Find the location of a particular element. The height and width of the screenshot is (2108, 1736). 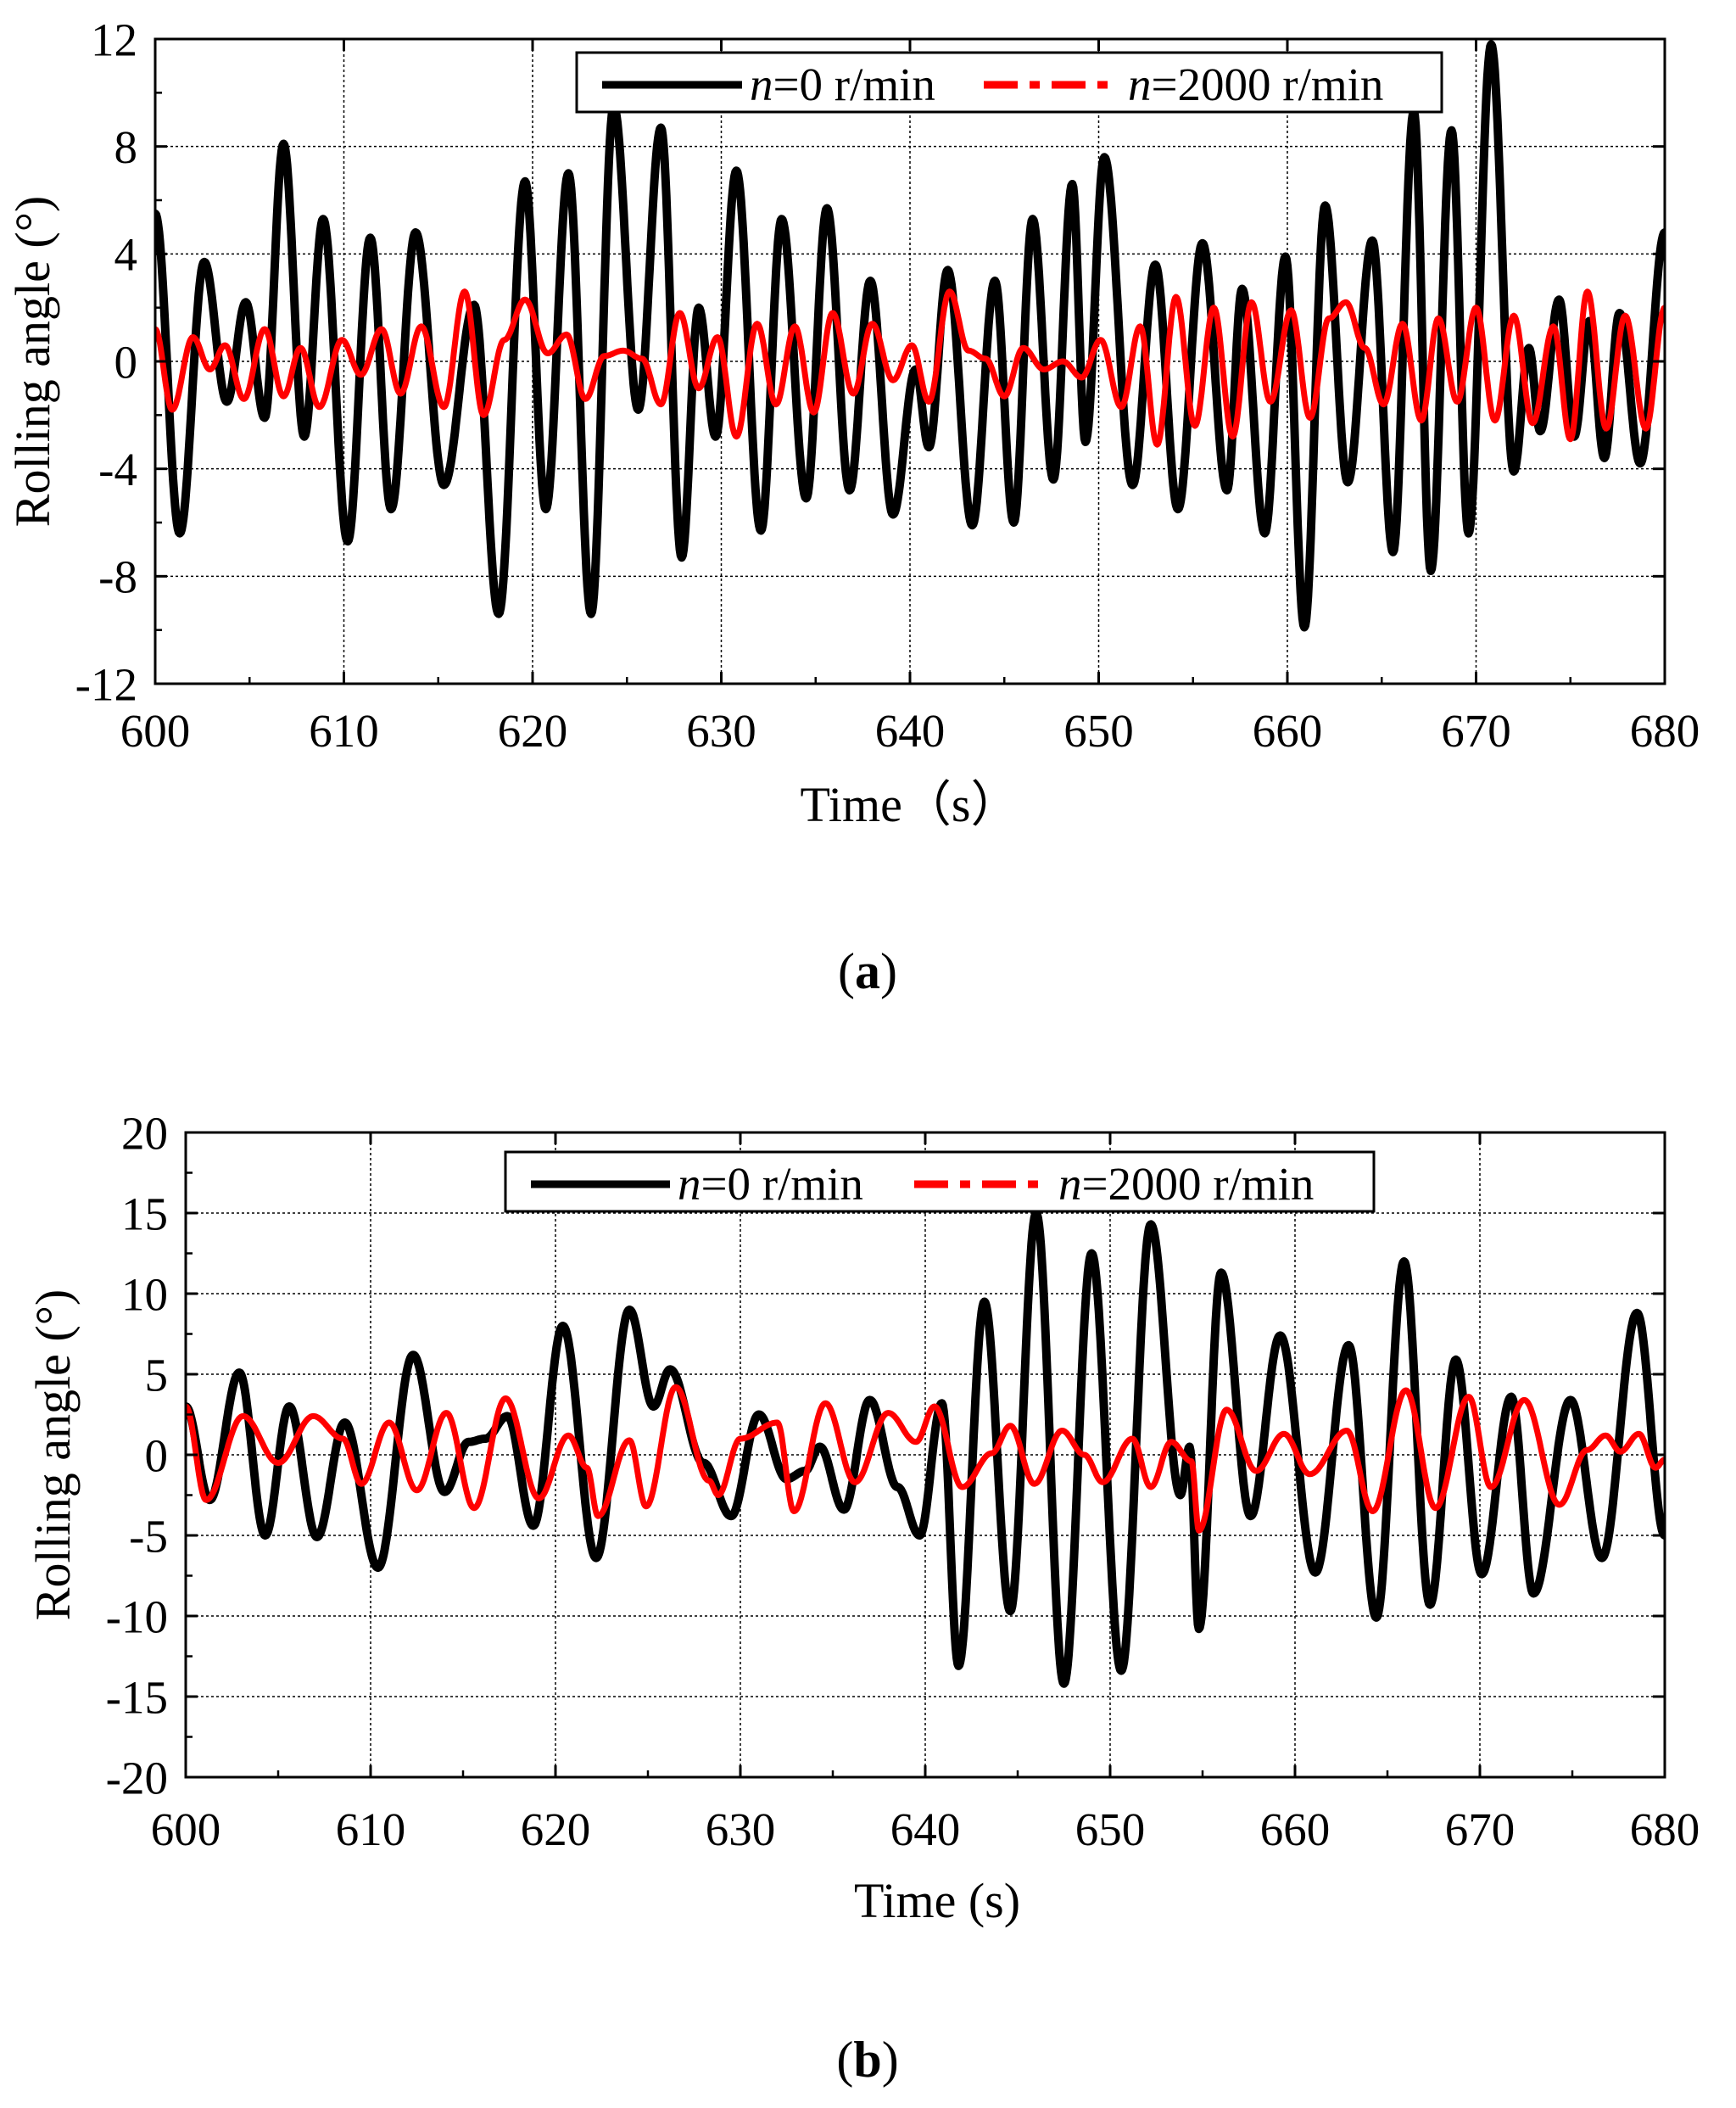

legend-label-b-n2000-italic: n is located at coordinates (1070, 1184).